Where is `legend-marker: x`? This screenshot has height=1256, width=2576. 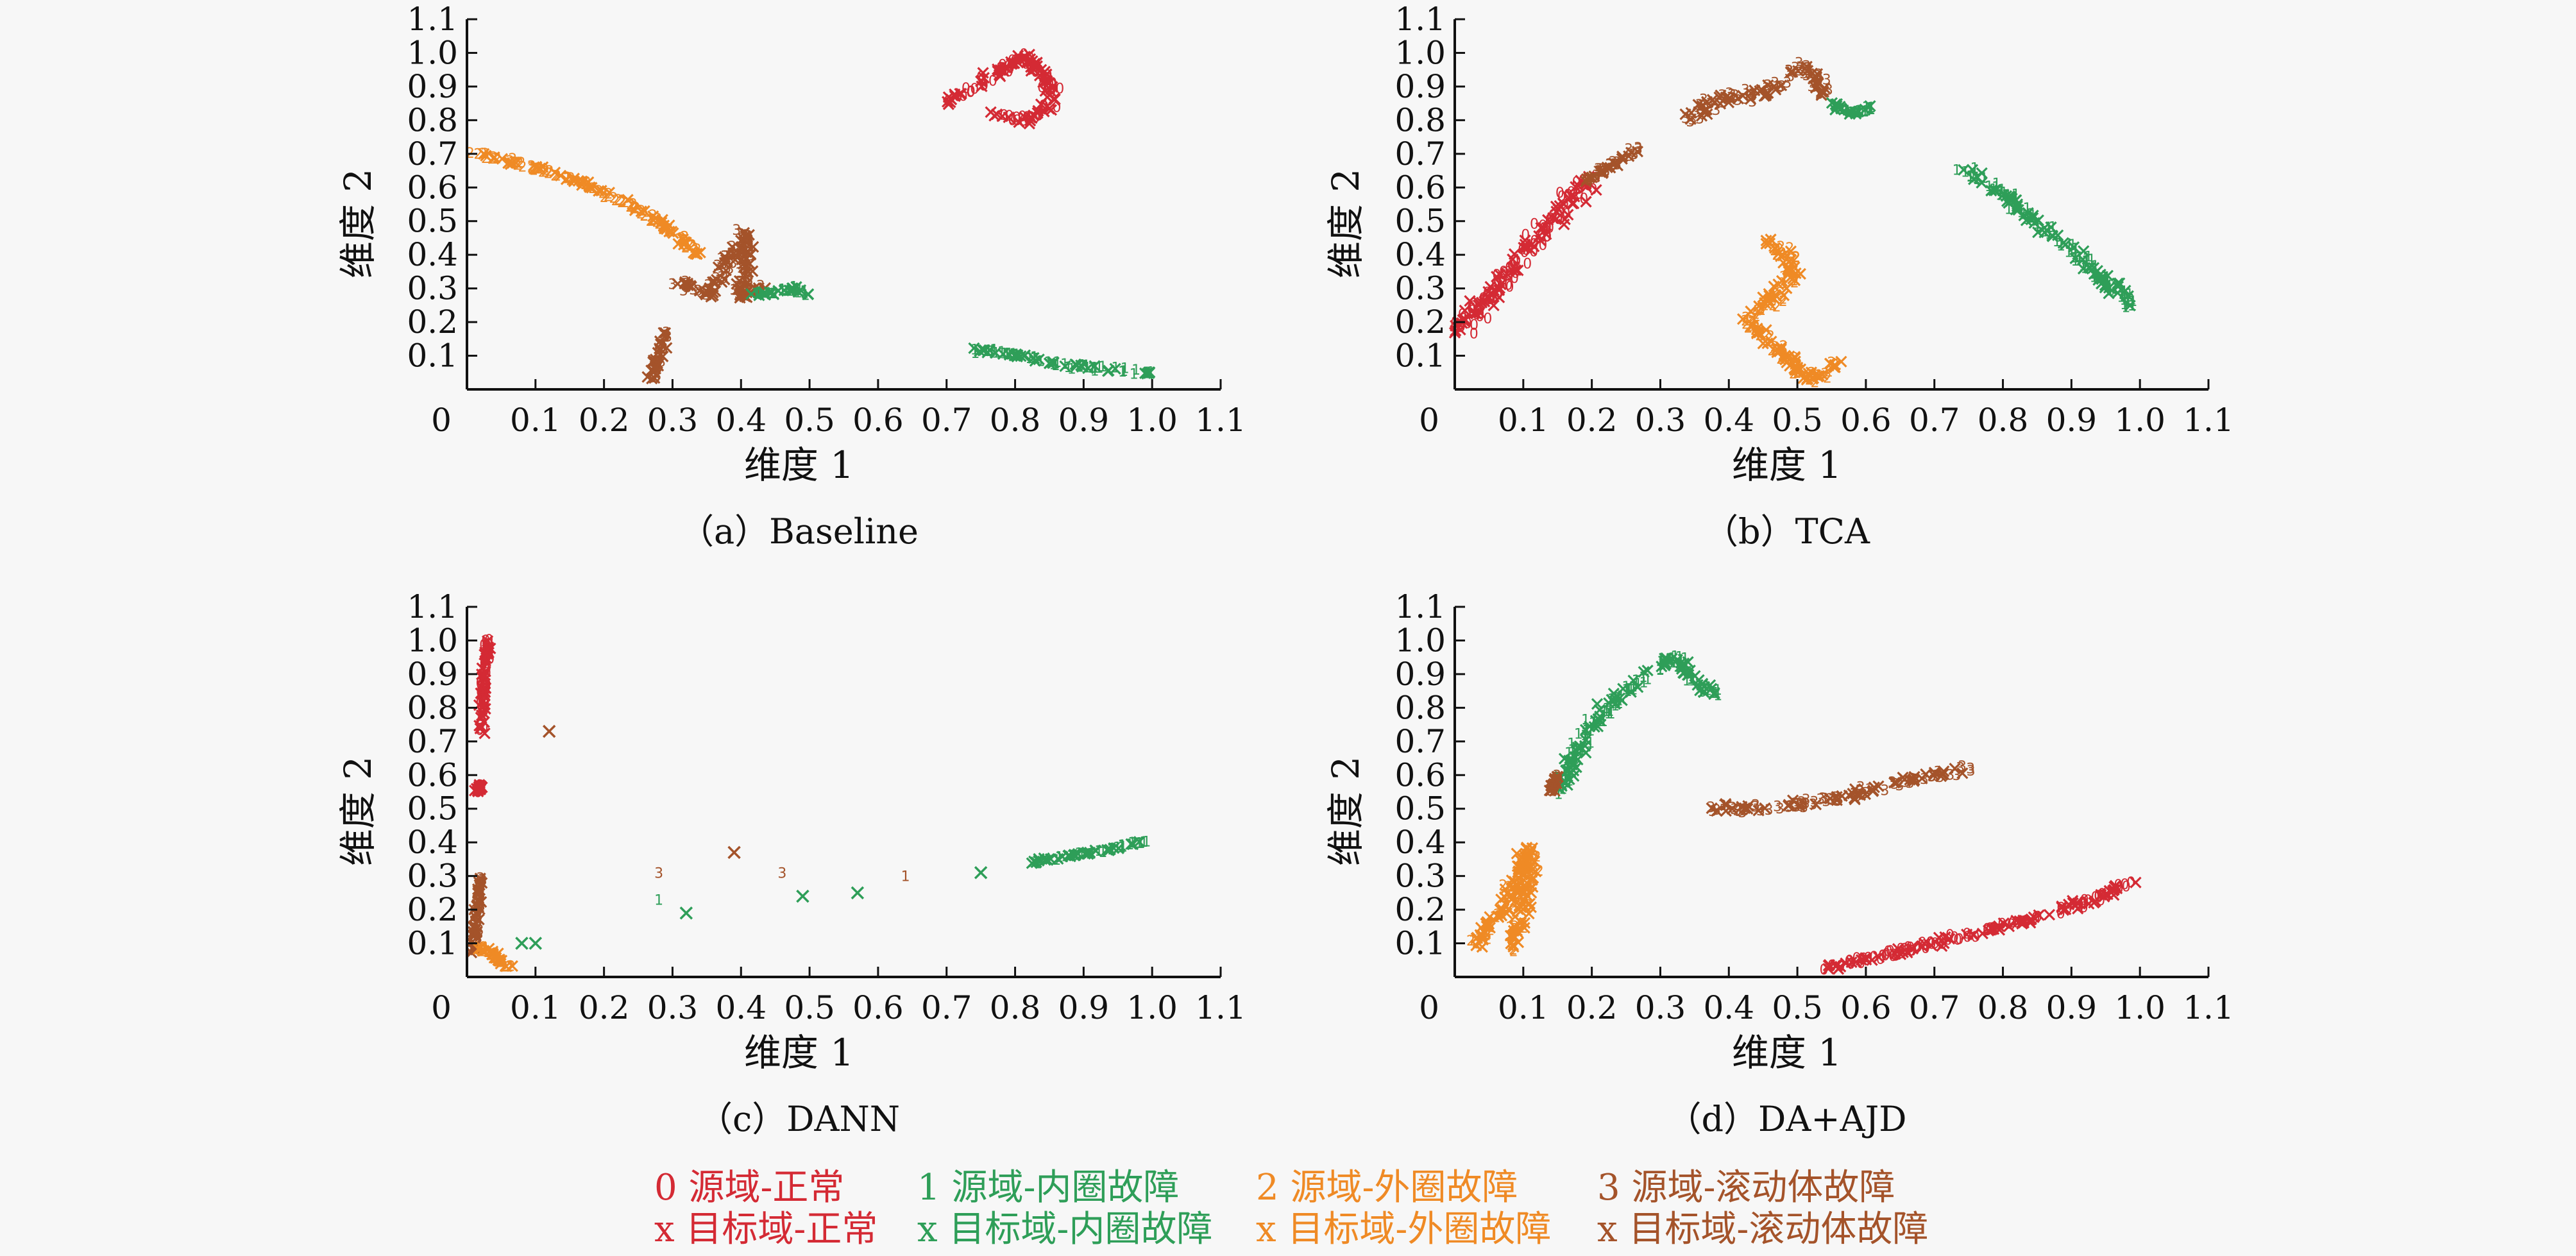
legend-marker: x is located at coordinates (1271, 1230).